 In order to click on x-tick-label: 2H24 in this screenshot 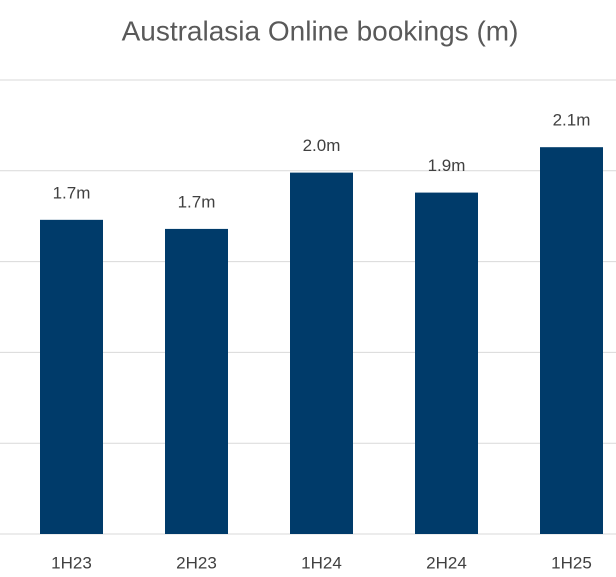, I will do `click(446, 562)`.